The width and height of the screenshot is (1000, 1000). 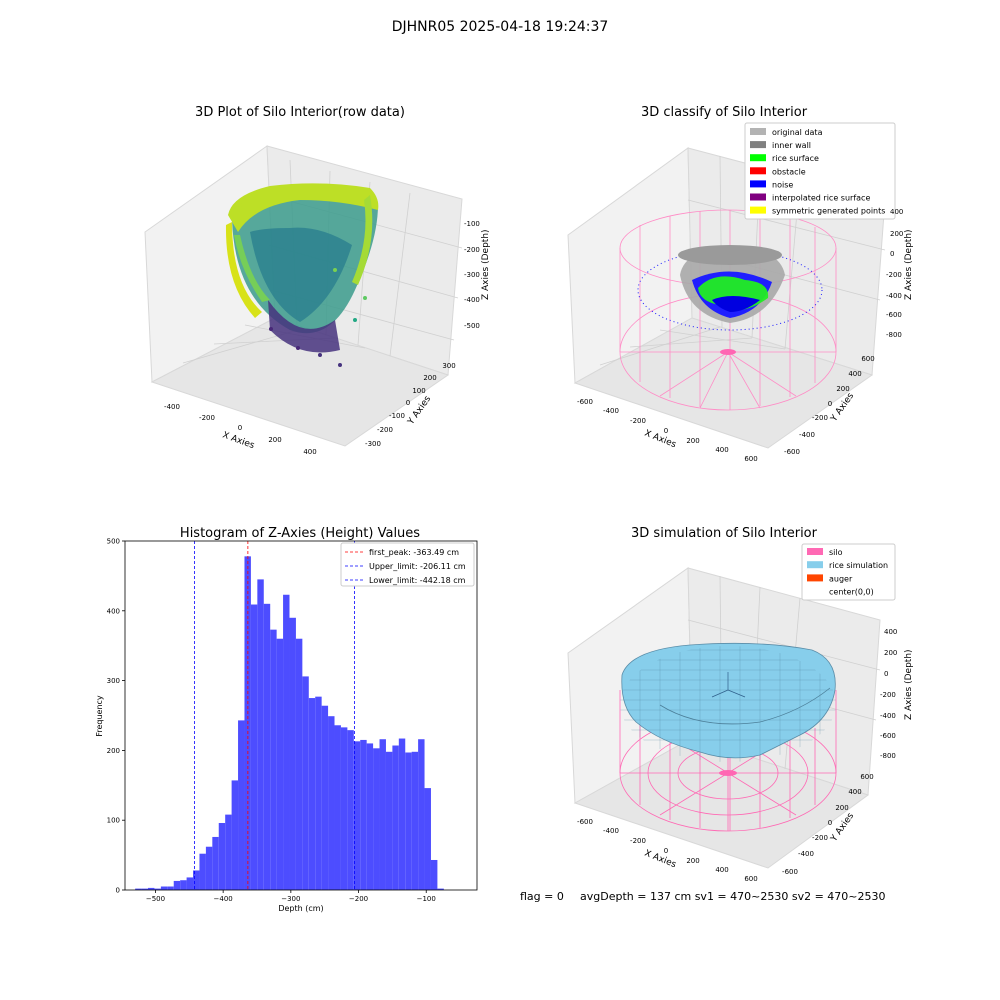 I want to click on p2-xtick: 0, so click(x=666, y=431).